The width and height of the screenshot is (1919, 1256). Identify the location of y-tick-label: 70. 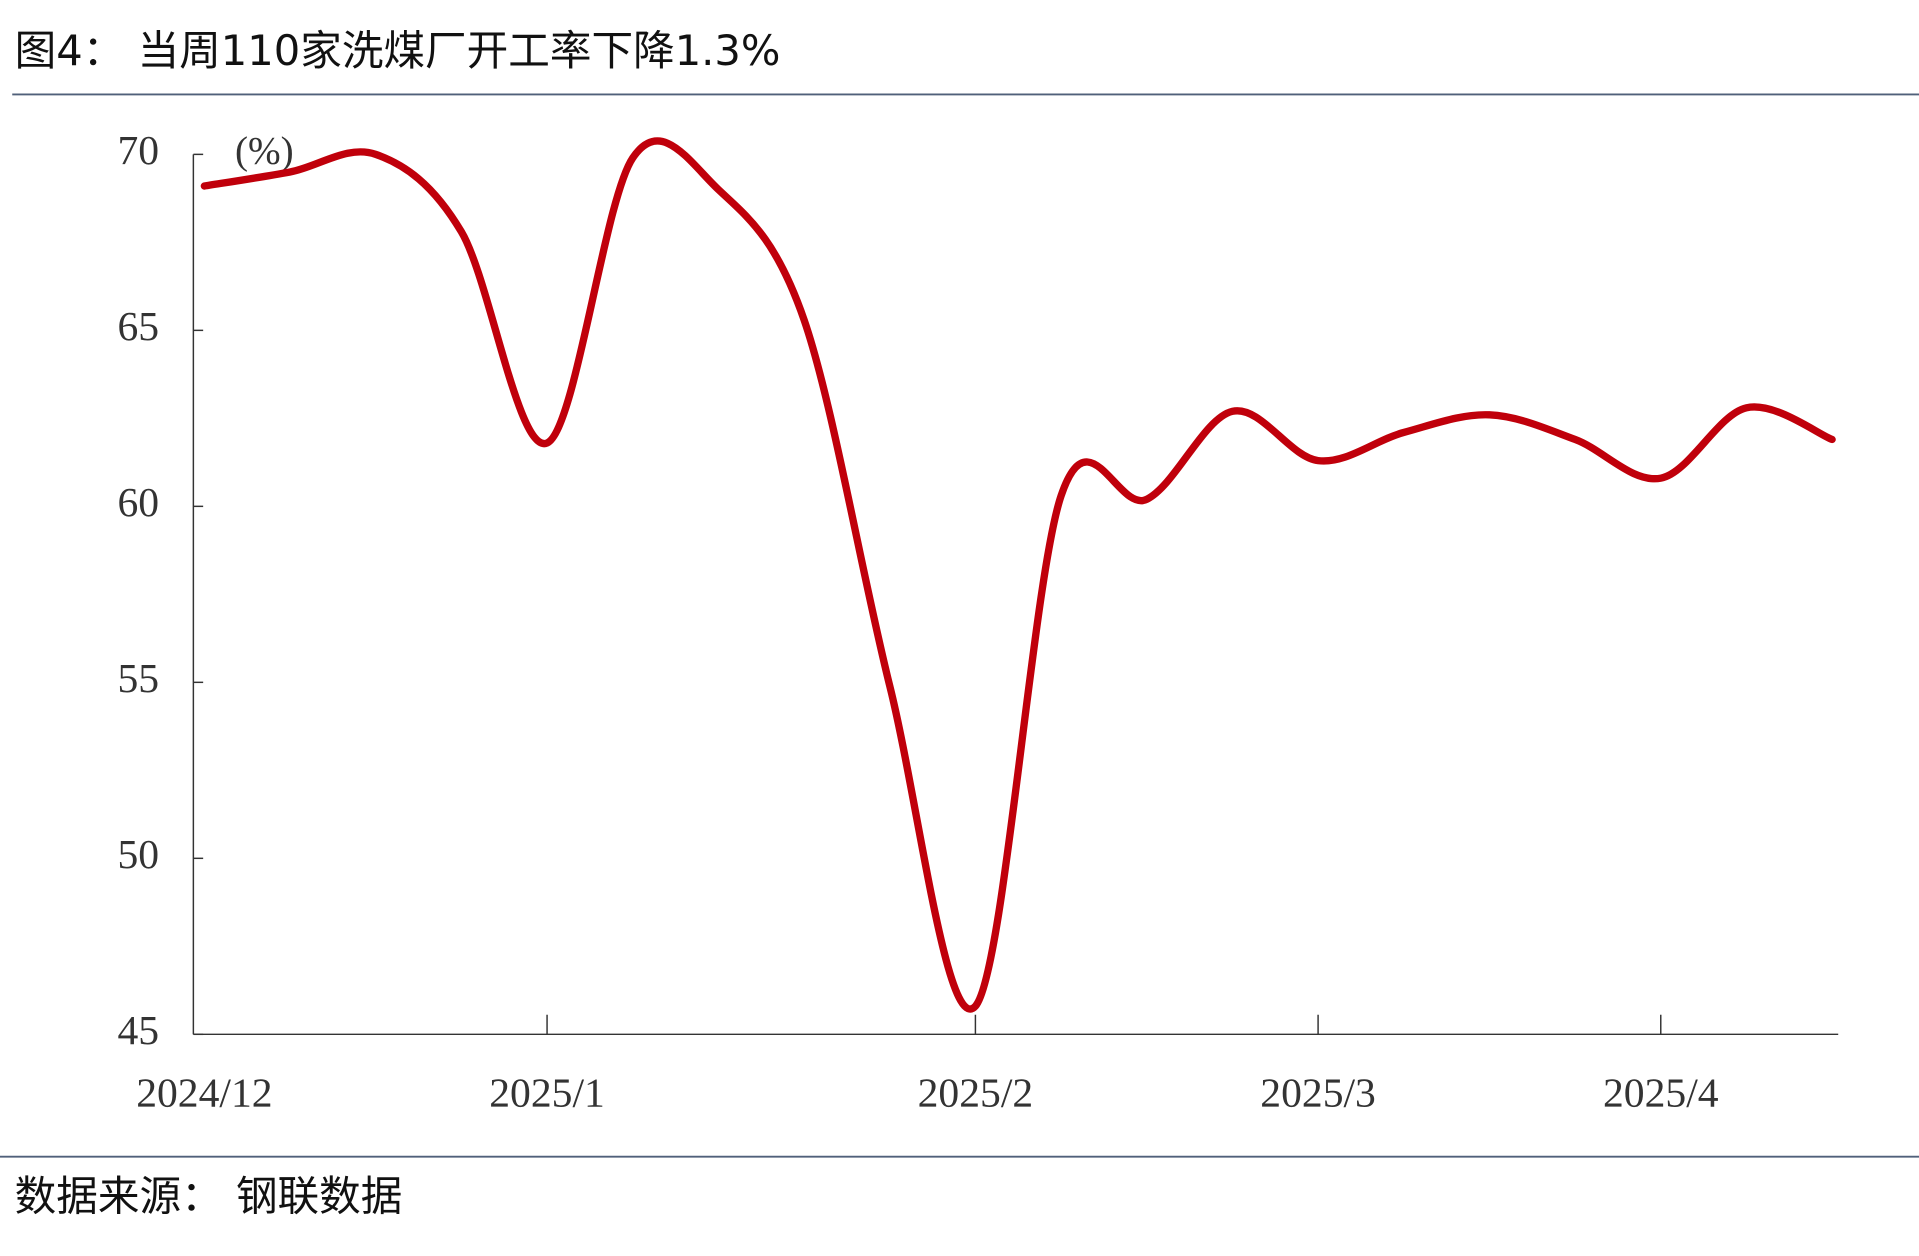
(138, 151).